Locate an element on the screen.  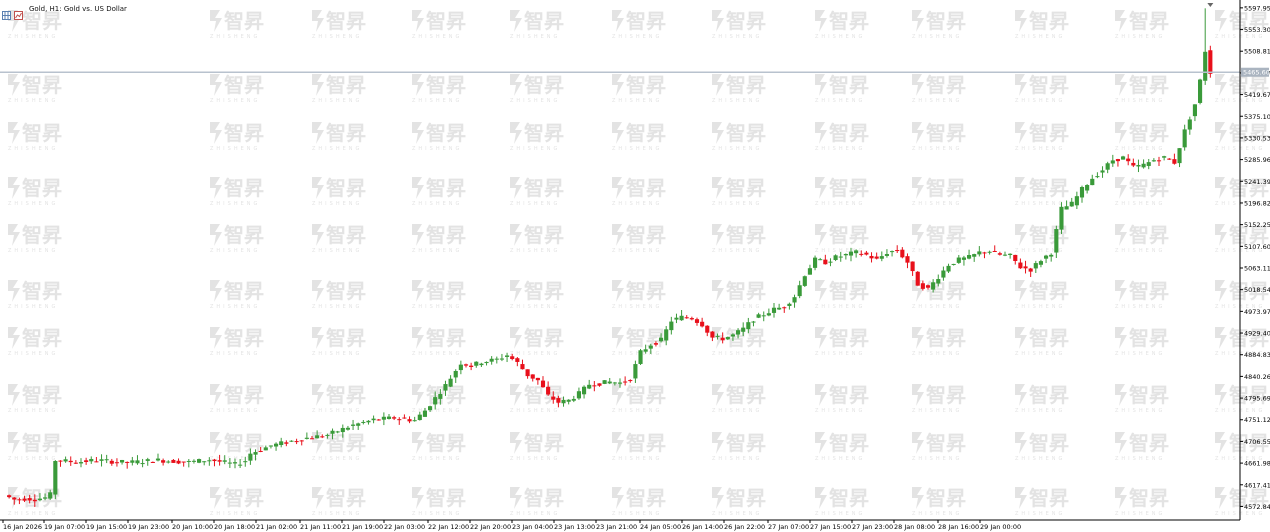
y-tick-label: 5553.30 is located at coordinates (1257, 30).